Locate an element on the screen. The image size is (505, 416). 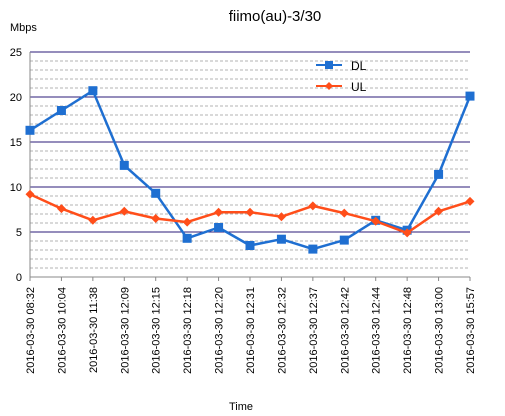
x-tick-label: 2016-03-30 12:09 is located at coordinates (125, 330).